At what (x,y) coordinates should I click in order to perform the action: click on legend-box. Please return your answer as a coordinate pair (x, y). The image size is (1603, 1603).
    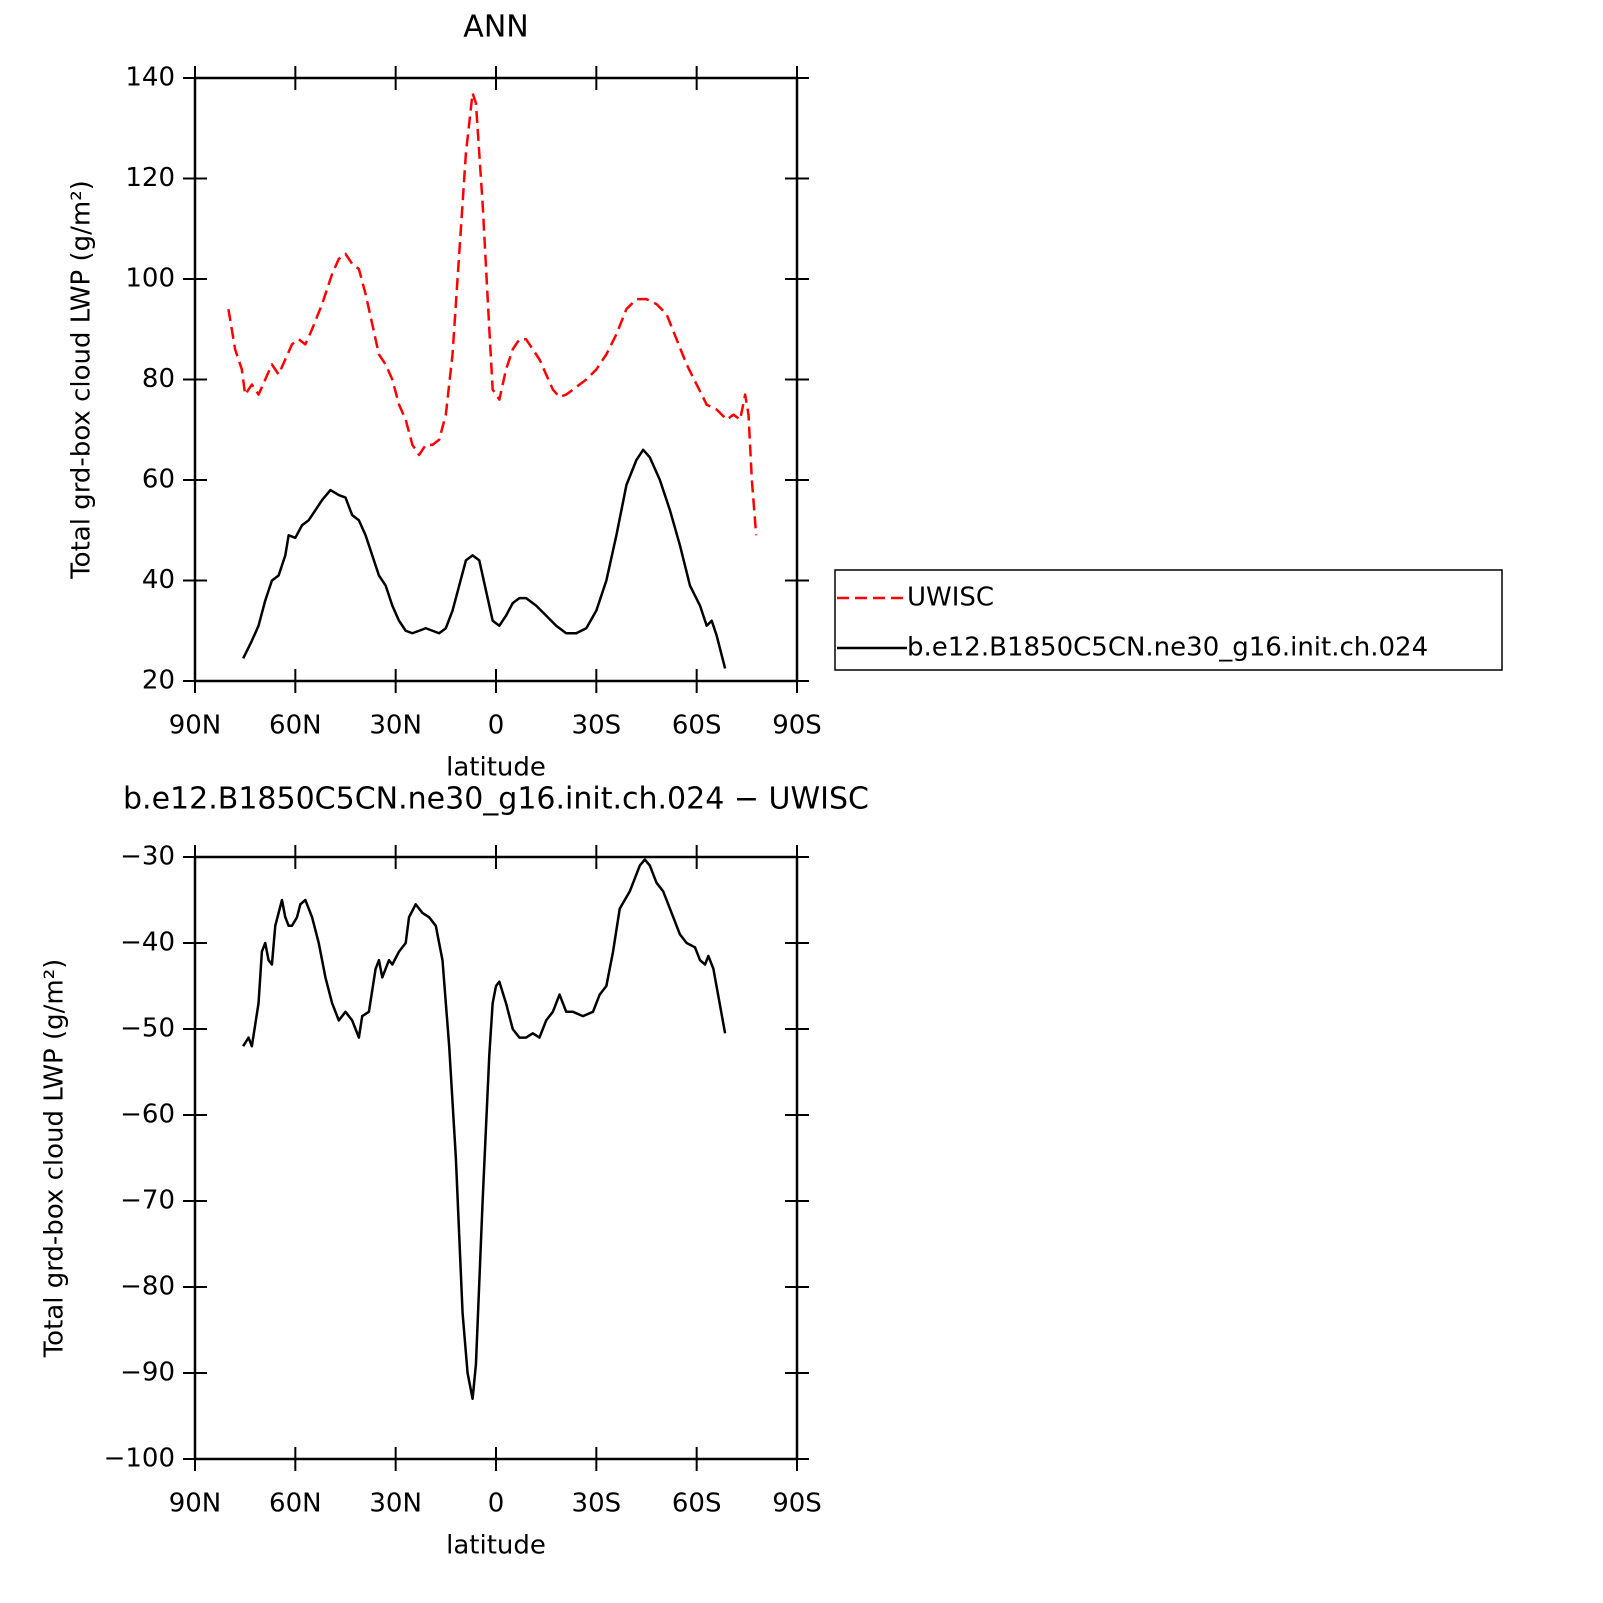
    Looking at the image, I should click on (1168, 620).